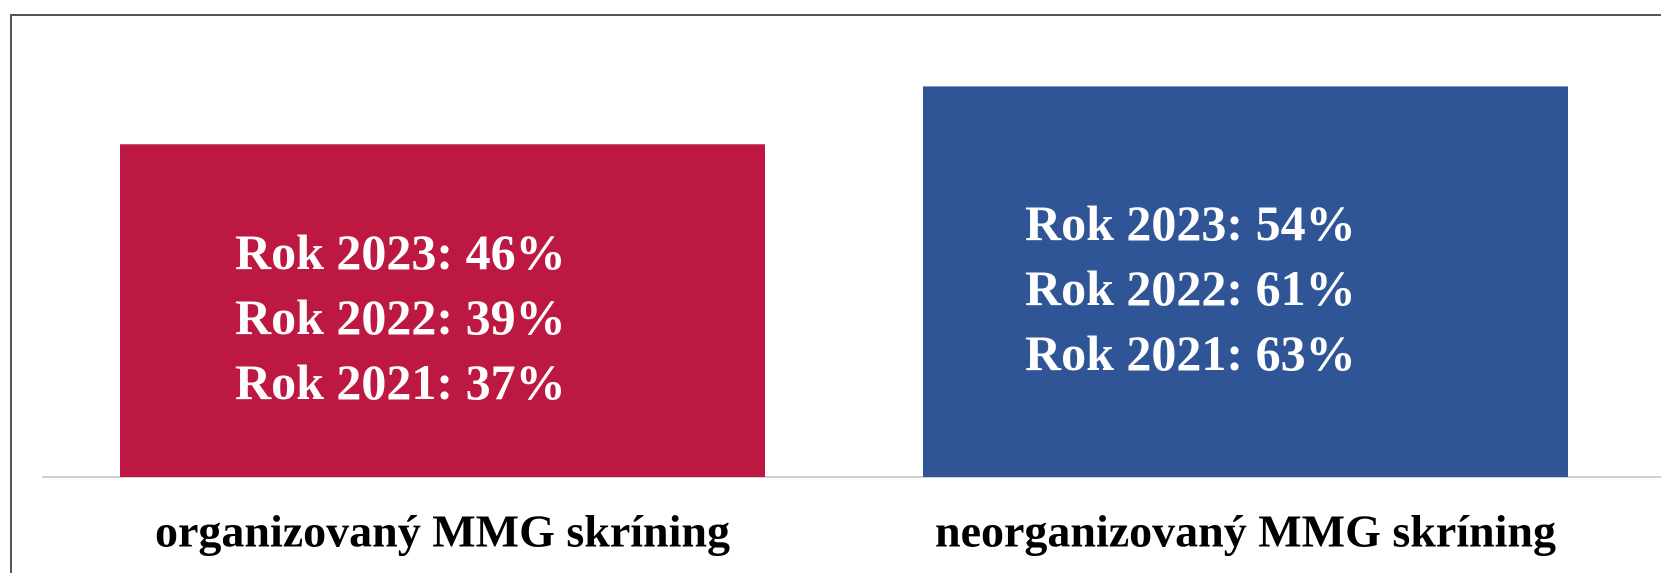  What do you see at coordinates (1245, 531) in the screenshot?
I see `x-tick-label: neorganizovaný MMG skríning` at bounding box center [1245, 531].